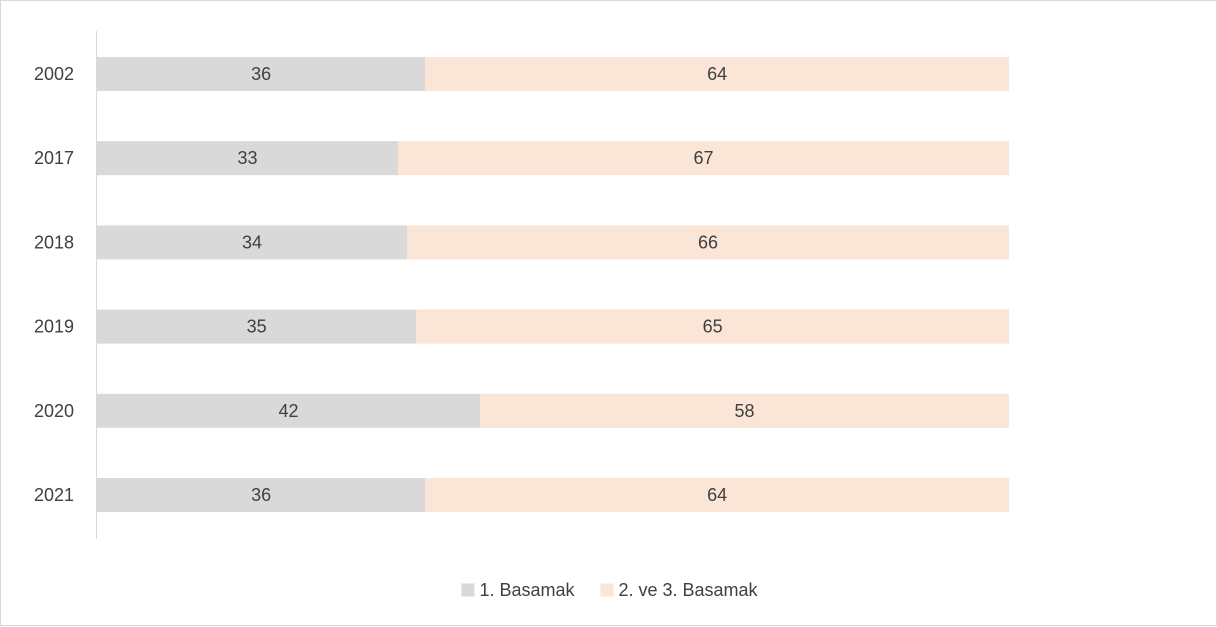  I want to click on legend: 1. Basamak 2. ve 3. Basamak, so click(610, 590).